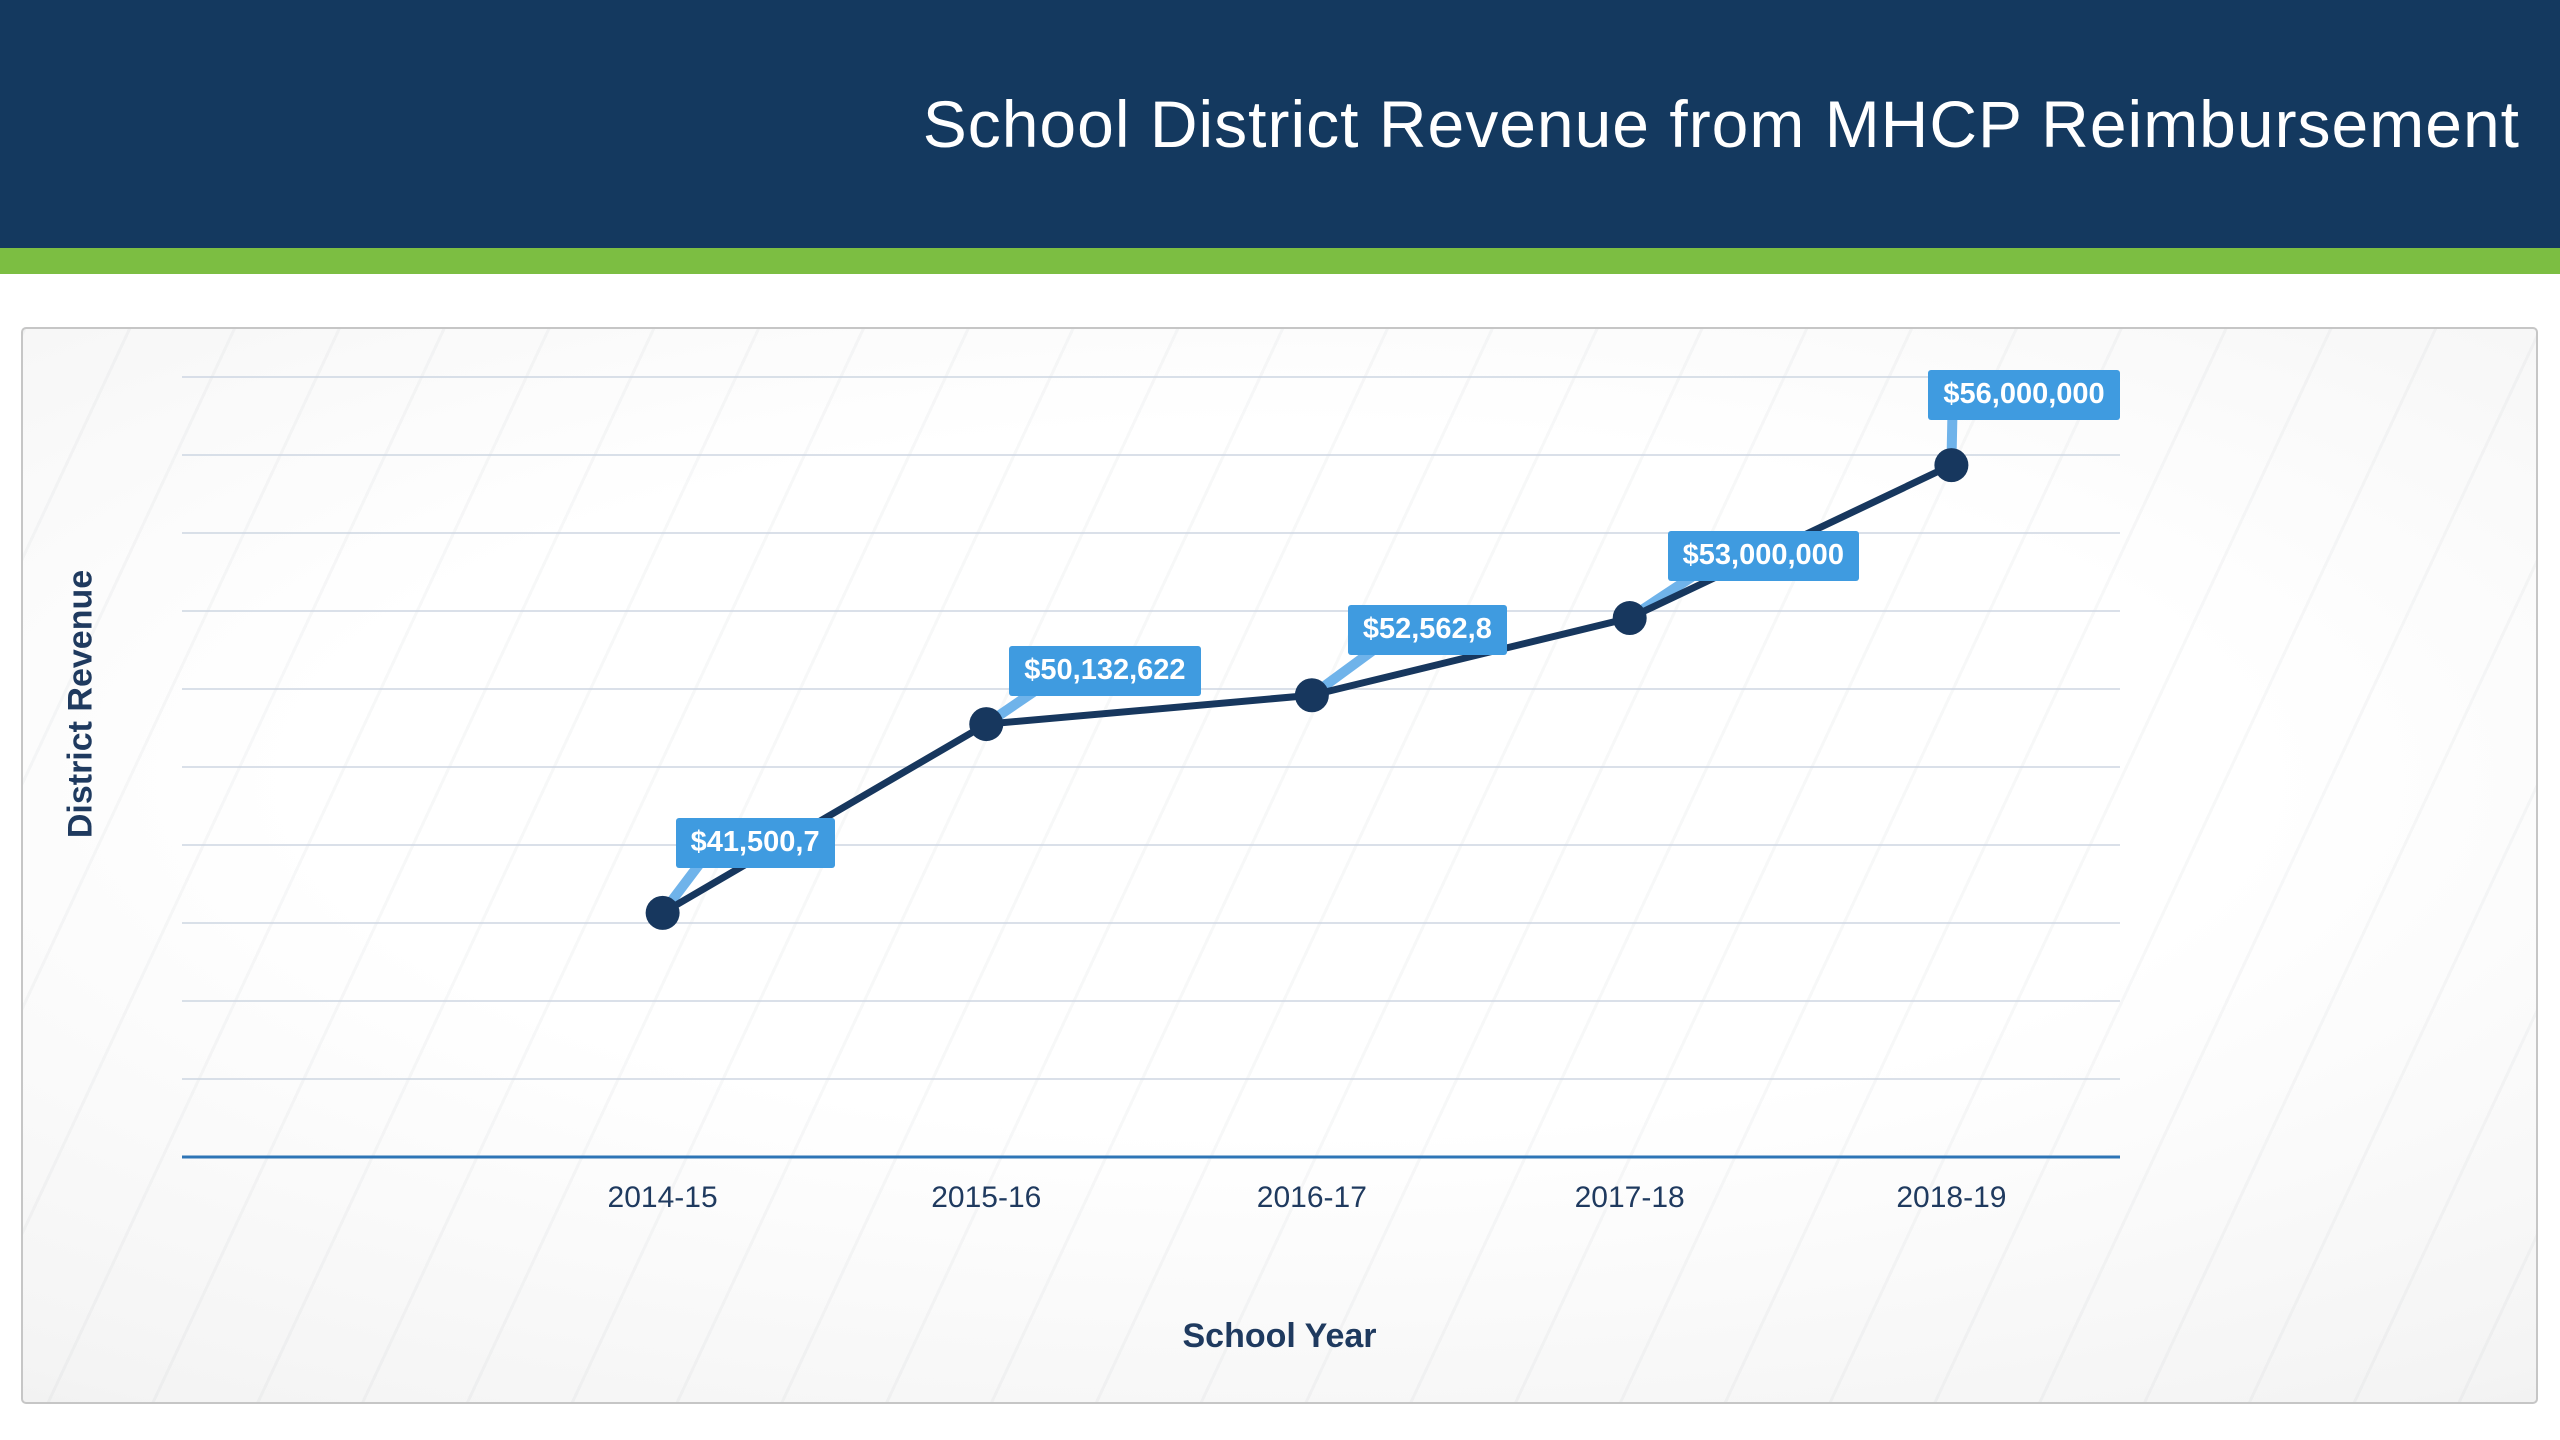  Describe the element at coordinates (986, 1197) in the screenshot. I see `x-tick-label: 2015-16` at that location.